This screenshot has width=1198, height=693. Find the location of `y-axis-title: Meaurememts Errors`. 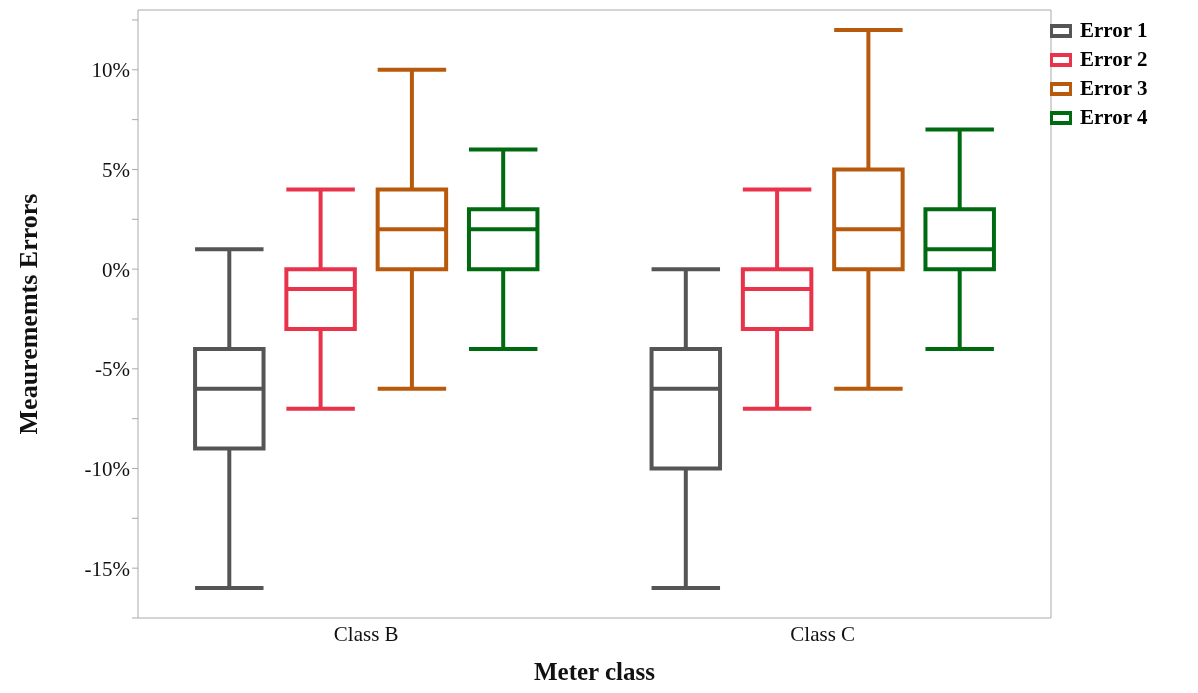

y-axis-title: Meaurememts Errors is located at coordinates (29, 314).